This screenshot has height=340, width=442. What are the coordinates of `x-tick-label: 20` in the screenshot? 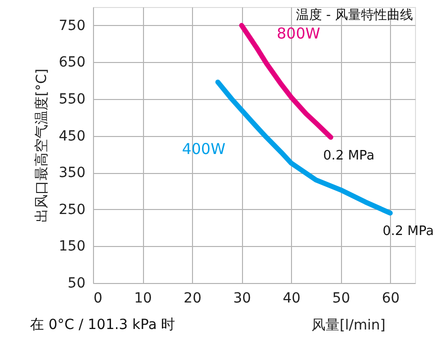 It's located at (193, 298).